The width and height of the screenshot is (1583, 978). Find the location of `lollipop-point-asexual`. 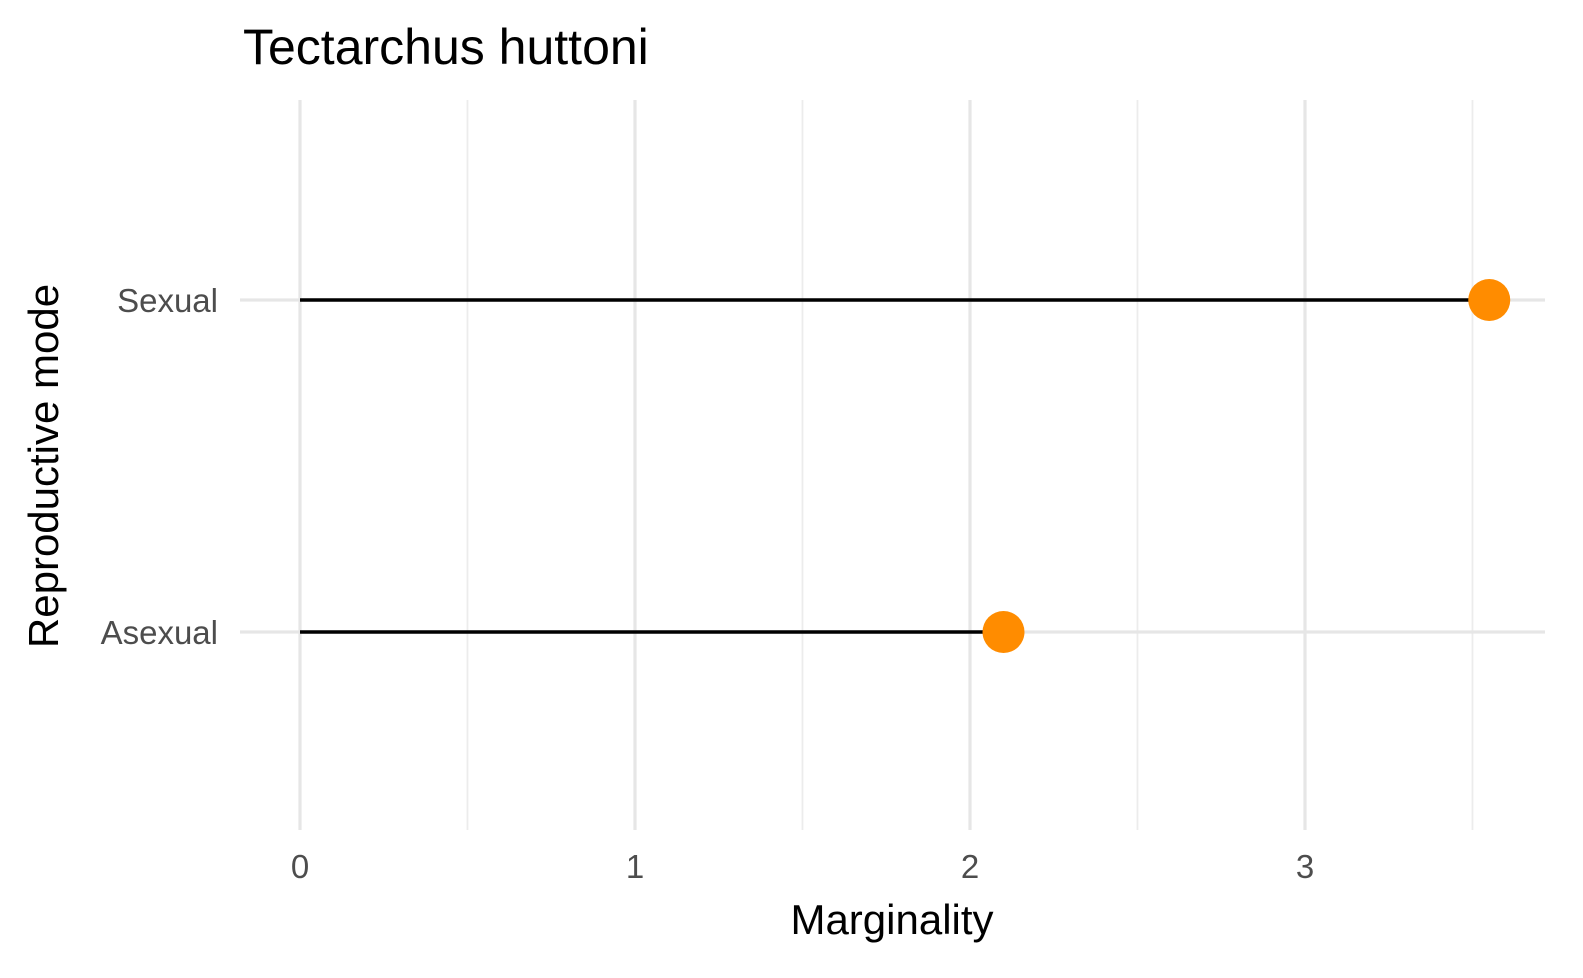

lollipop-point-asexual is located at coordinates (1003, 632).